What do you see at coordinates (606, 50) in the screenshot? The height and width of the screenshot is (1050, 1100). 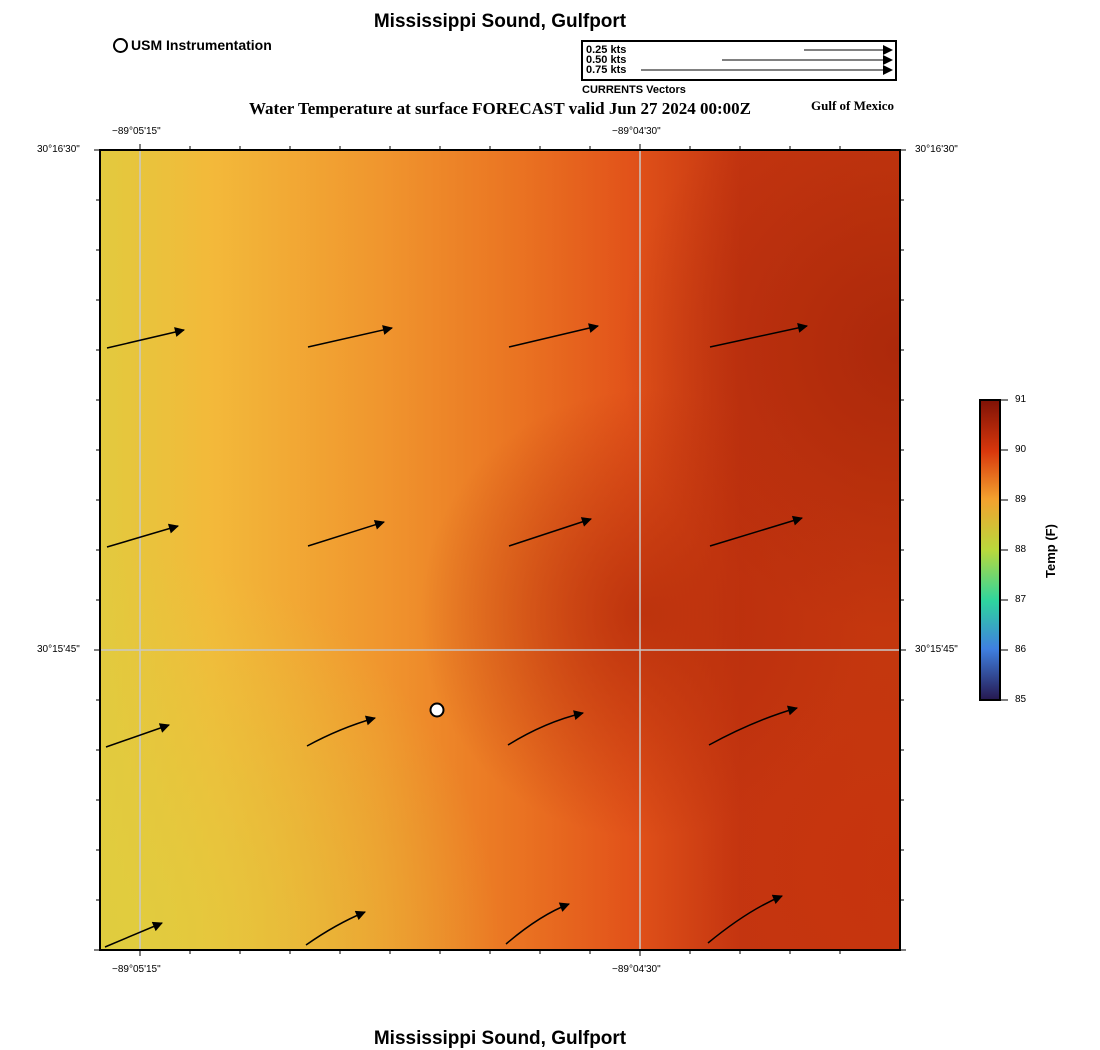 I see `vector-scale-label-1: 0.25 kts` at bounding box center [606, 50].